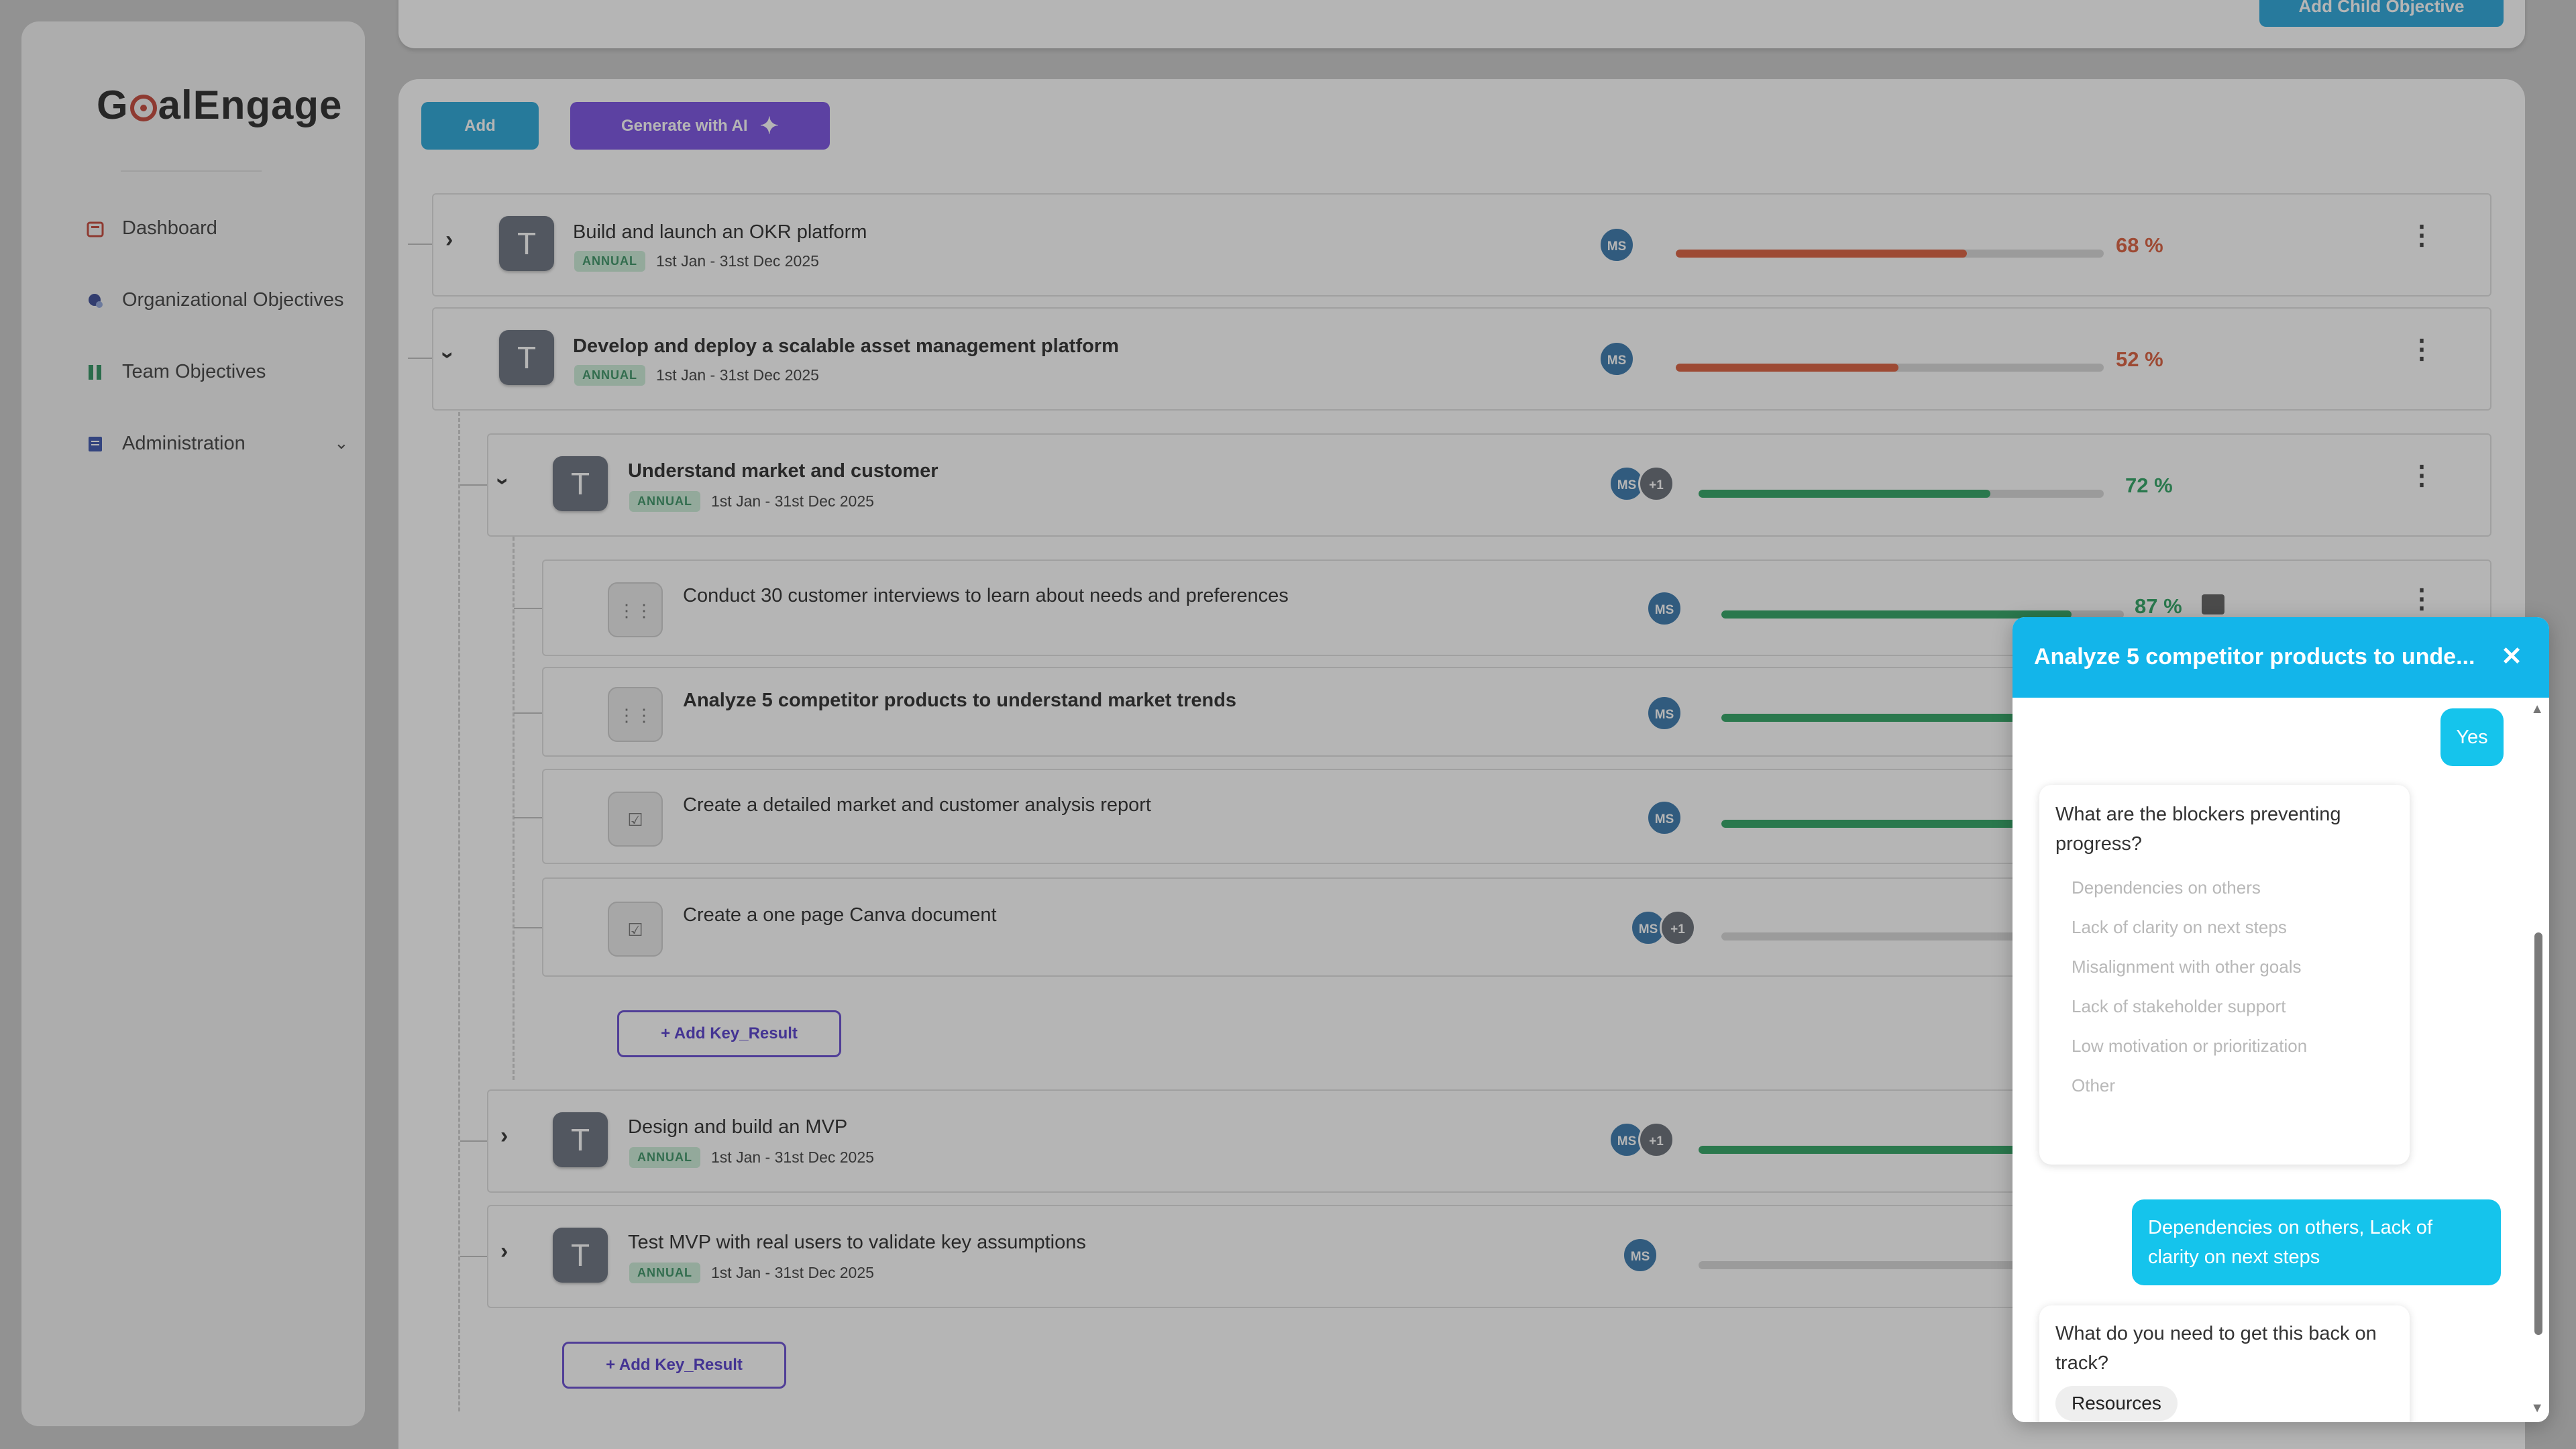 This screenshot has width=2576, height=1449. I want to click on close-icon: ✕, so click(2511, 657).